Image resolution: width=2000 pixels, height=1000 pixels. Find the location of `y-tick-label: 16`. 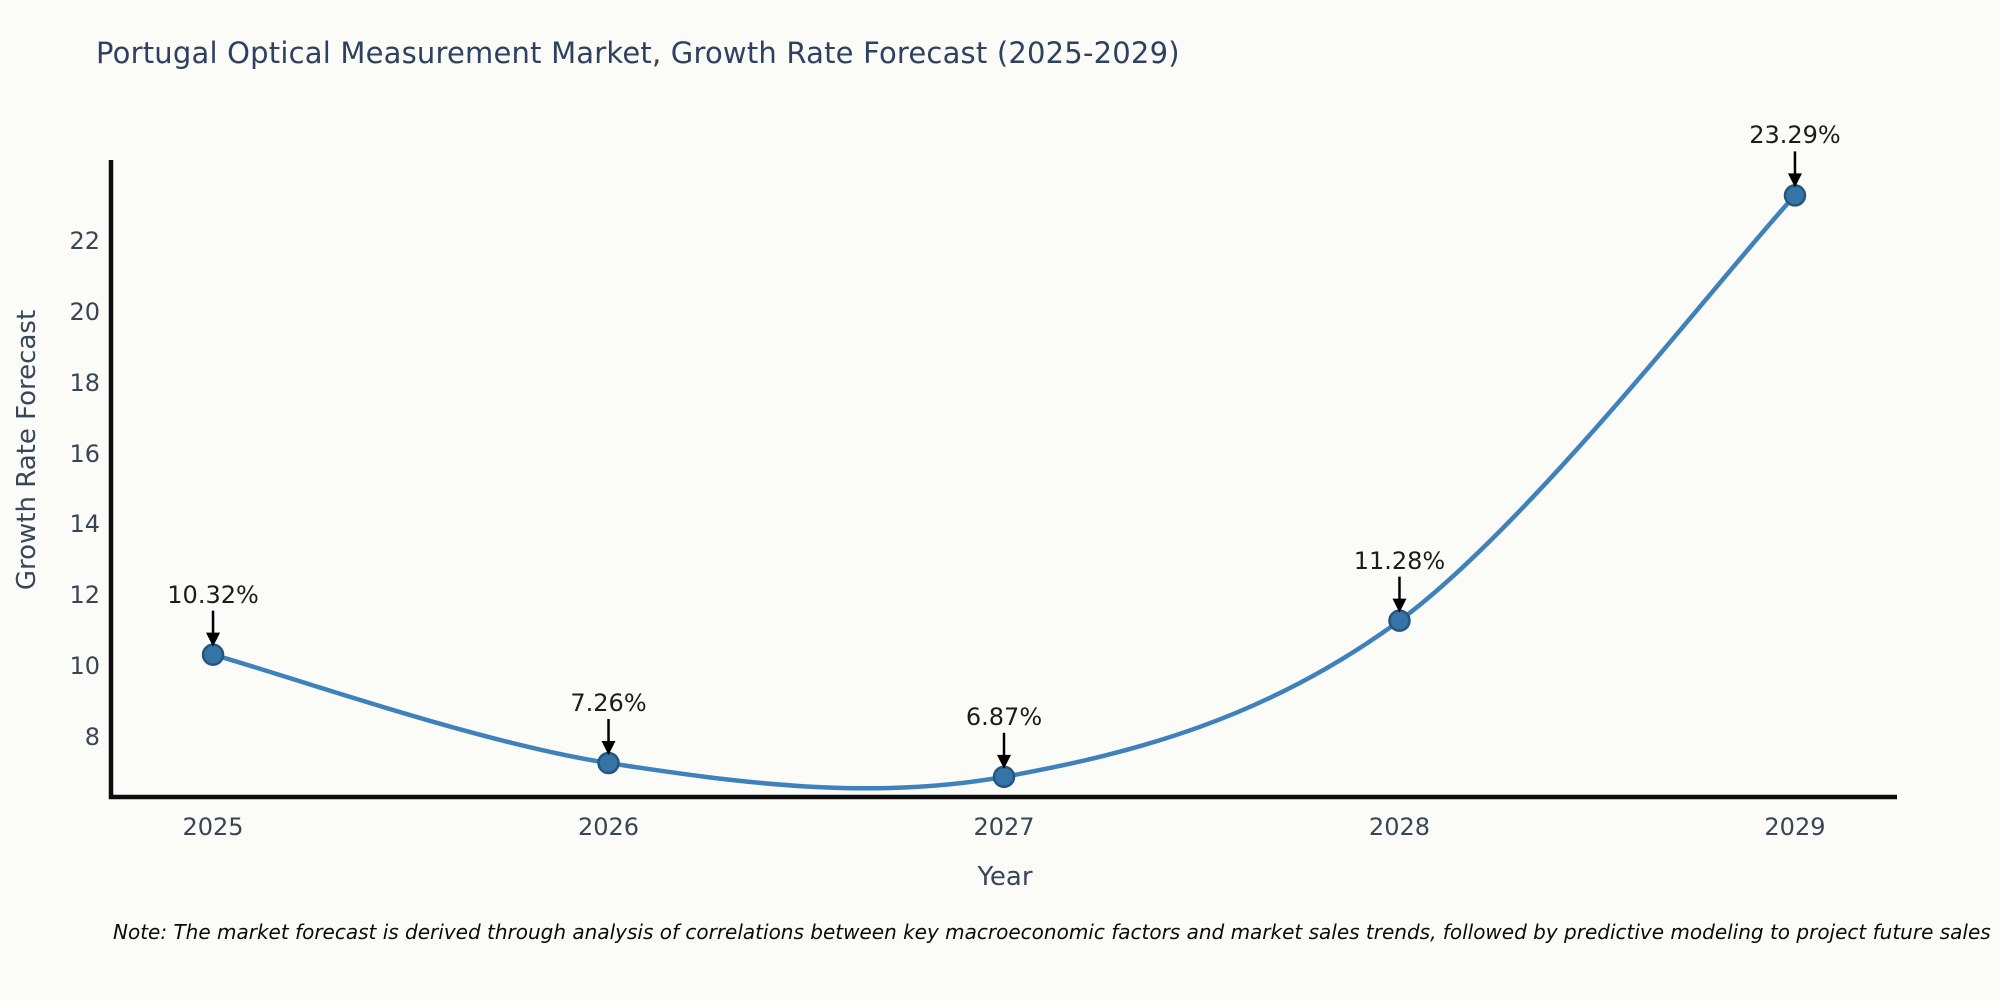

y-tick-label: 16 is located at coordinates (84, 453).